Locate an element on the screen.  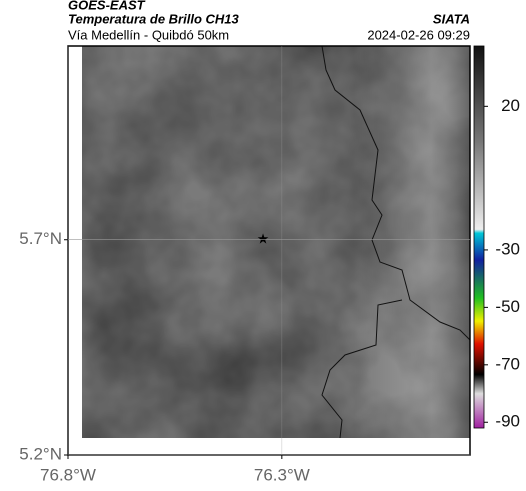
route-label: Vía Medellín - Quibdó 50km is located at coordinates (148, 34).